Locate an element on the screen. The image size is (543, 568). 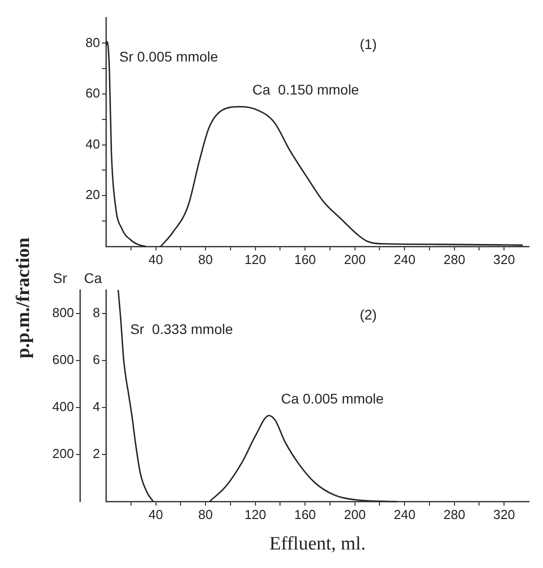
y-tick-label: 200 is located at coordinates (63, 454).